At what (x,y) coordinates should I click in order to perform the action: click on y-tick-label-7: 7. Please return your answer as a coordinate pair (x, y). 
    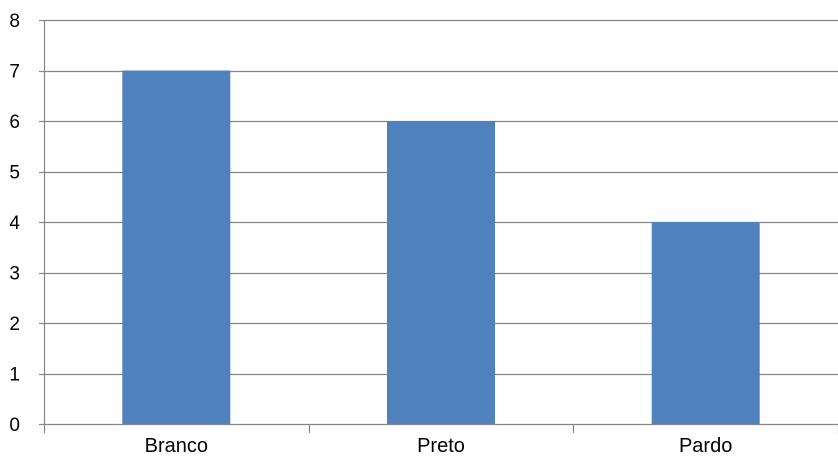
    Looking at the image, I should click on (14, 72).